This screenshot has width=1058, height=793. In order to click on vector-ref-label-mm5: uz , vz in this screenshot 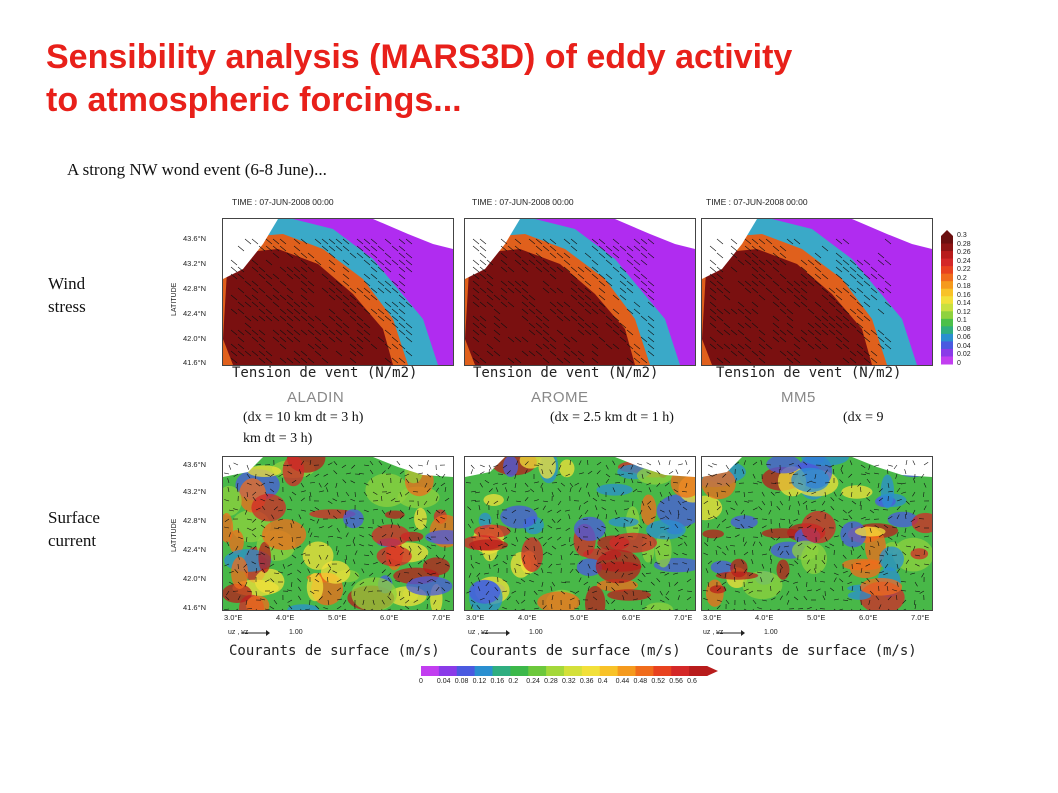, I will do `click(713, 632)`.